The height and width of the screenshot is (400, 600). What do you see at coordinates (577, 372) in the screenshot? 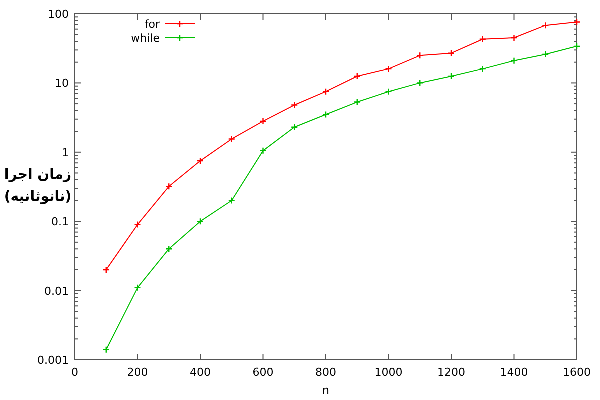
I see `x-tick-label: 1600` at bounding box center [577, 372].